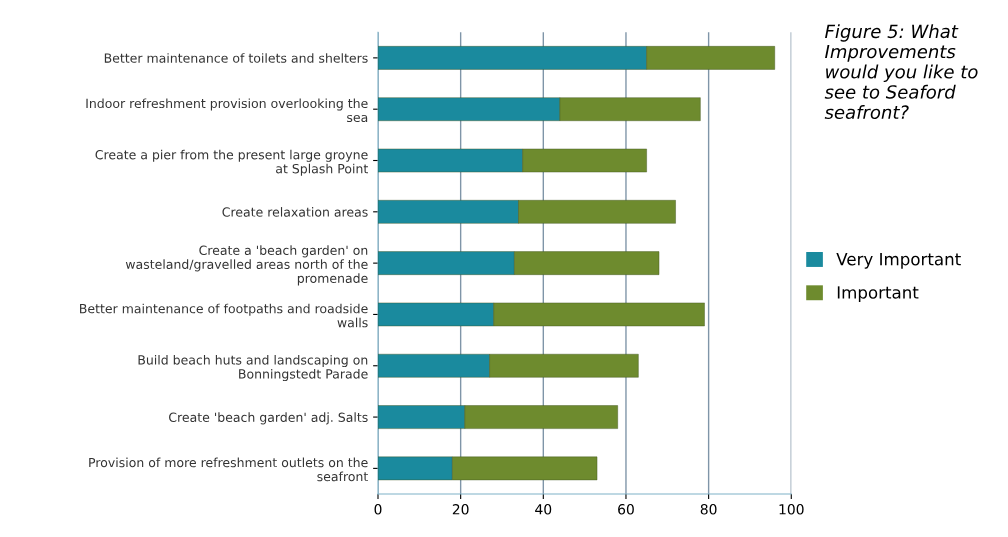 The image size is (1008, 537). What do you see at coordinates (268, 418) in the screenshot?
I see `y-tick-label: Create 'beach garden' adj. Salts` at bounding box center [268, 418].